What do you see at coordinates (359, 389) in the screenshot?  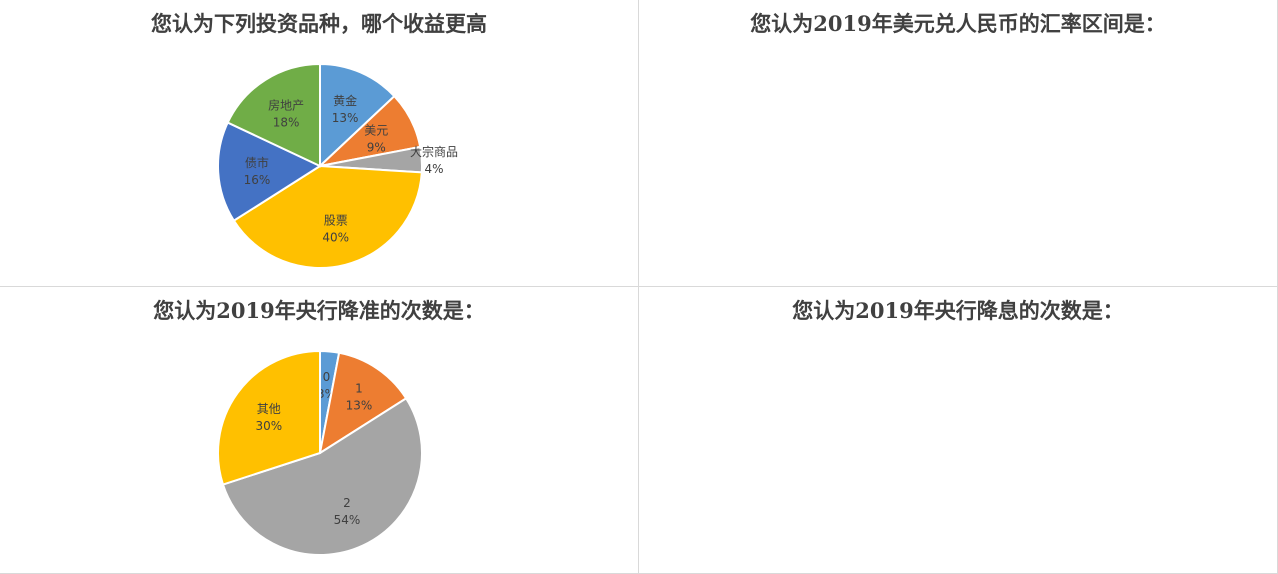 I see `slice-category-label: 1` at bounding box center [359, 389].